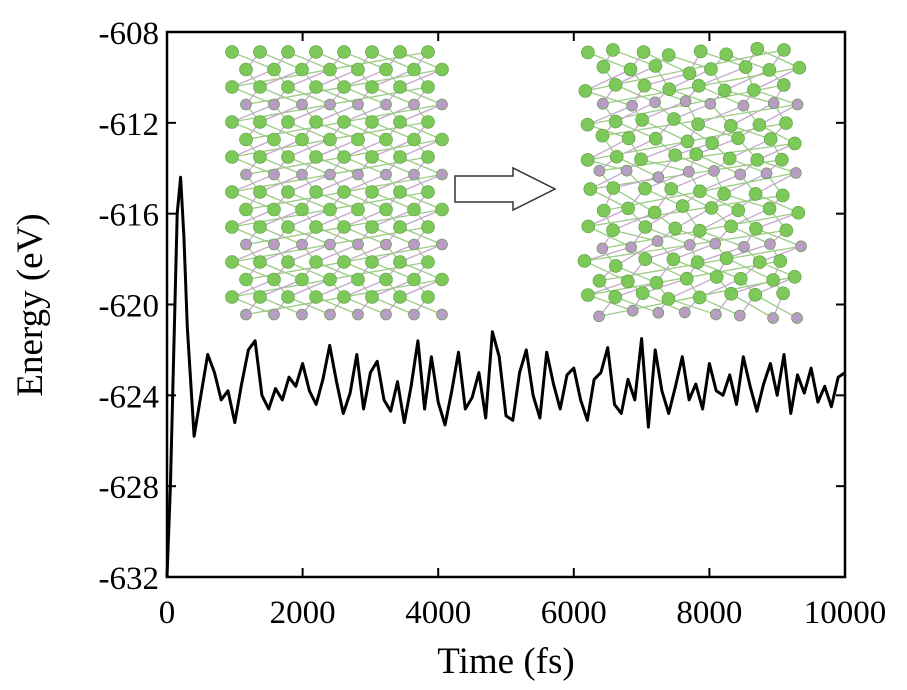 The height and width of the screenshot is (690, 907). I want to click on y-tick-label: -632, so click(129, 579).